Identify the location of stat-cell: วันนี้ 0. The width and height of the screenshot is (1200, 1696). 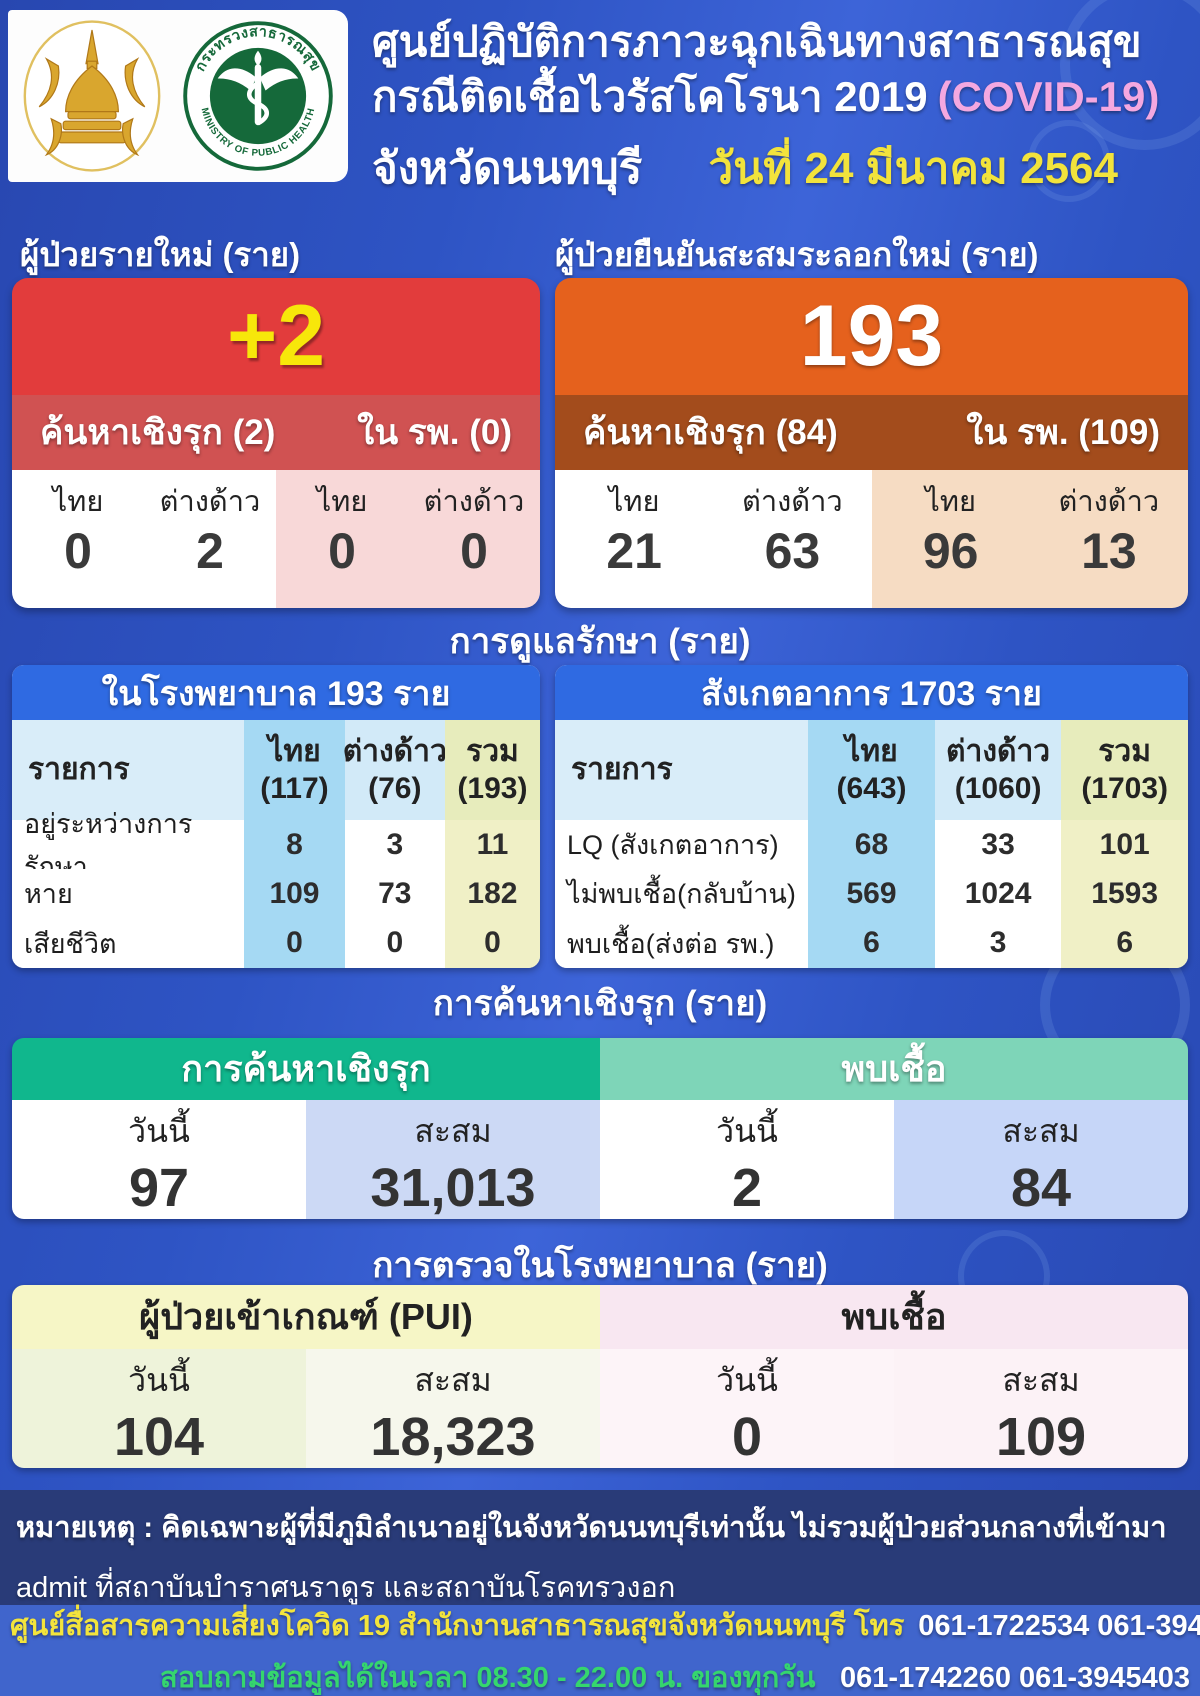
(747, 1408).